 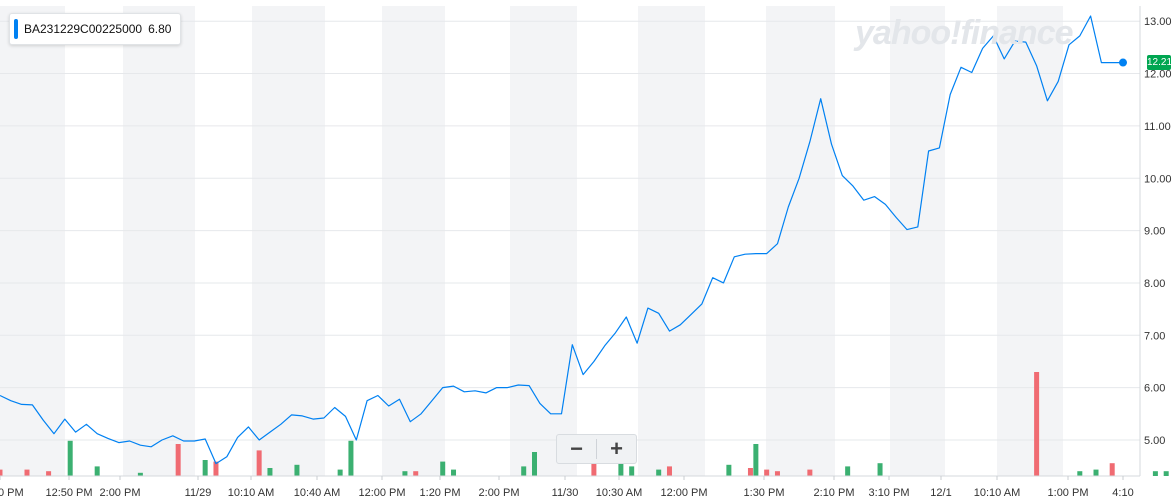 I want to click on x-tick-label: 10:40 AM, so click(x=317, y=493).